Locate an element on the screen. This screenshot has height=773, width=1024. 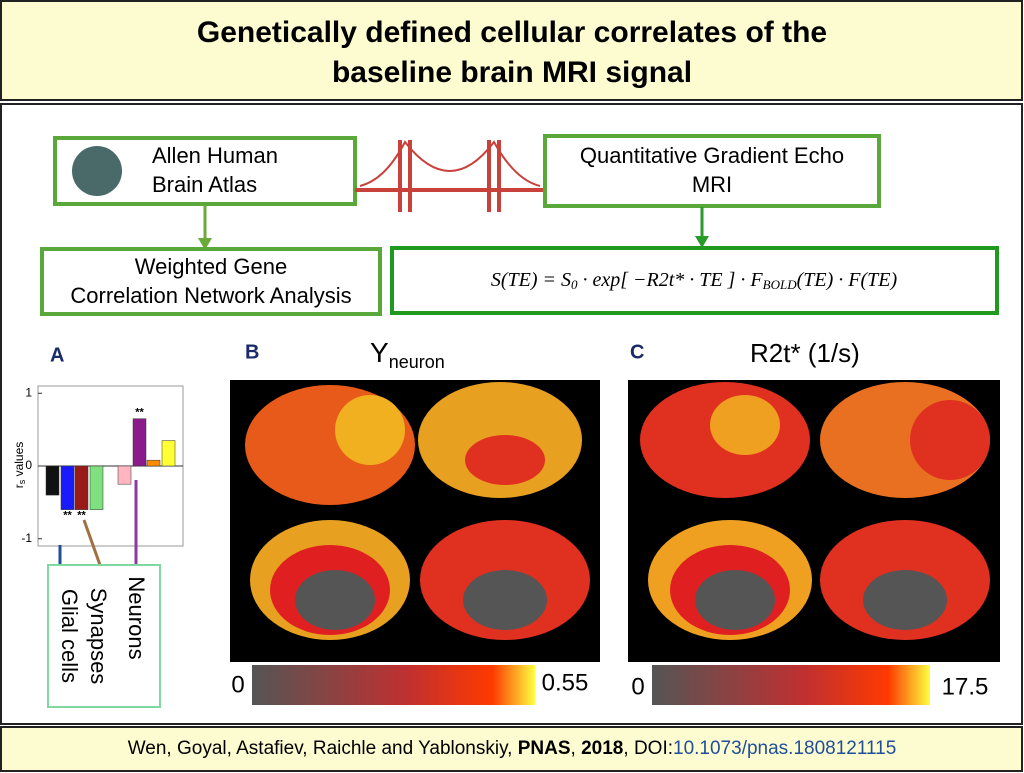
arrow is located at coordinates (92, 542).